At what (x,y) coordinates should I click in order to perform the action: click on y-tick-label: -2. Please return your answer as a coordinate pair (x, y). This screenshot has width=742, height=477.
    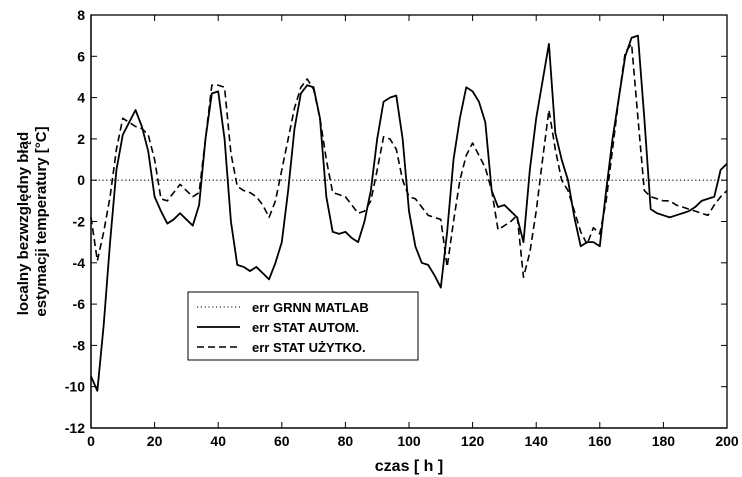
    Looking at the image, I should click on (79, 222).